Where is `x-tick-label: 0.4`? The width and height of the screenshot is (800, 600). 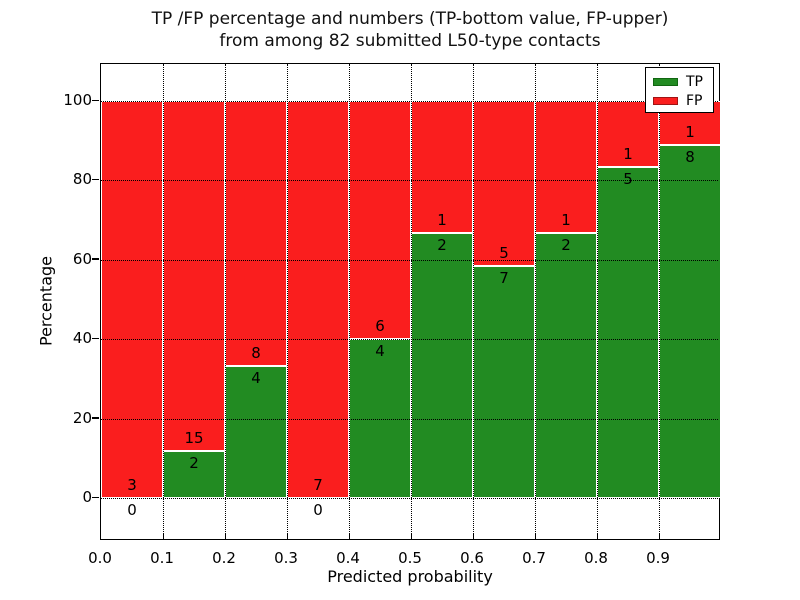
x-tick-label: 0.4 is located at coordinates (348, 558).